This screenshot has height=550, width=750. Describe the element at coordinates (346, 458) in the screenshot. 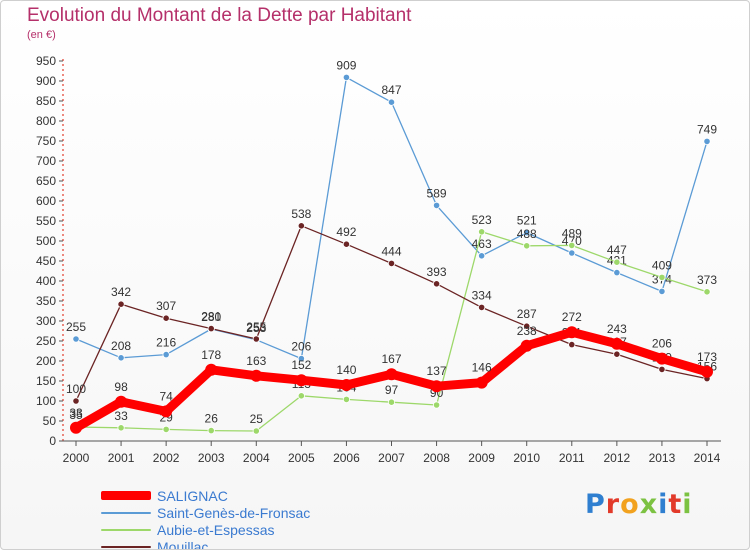

I see `x-tick-label: 2006` at that location.